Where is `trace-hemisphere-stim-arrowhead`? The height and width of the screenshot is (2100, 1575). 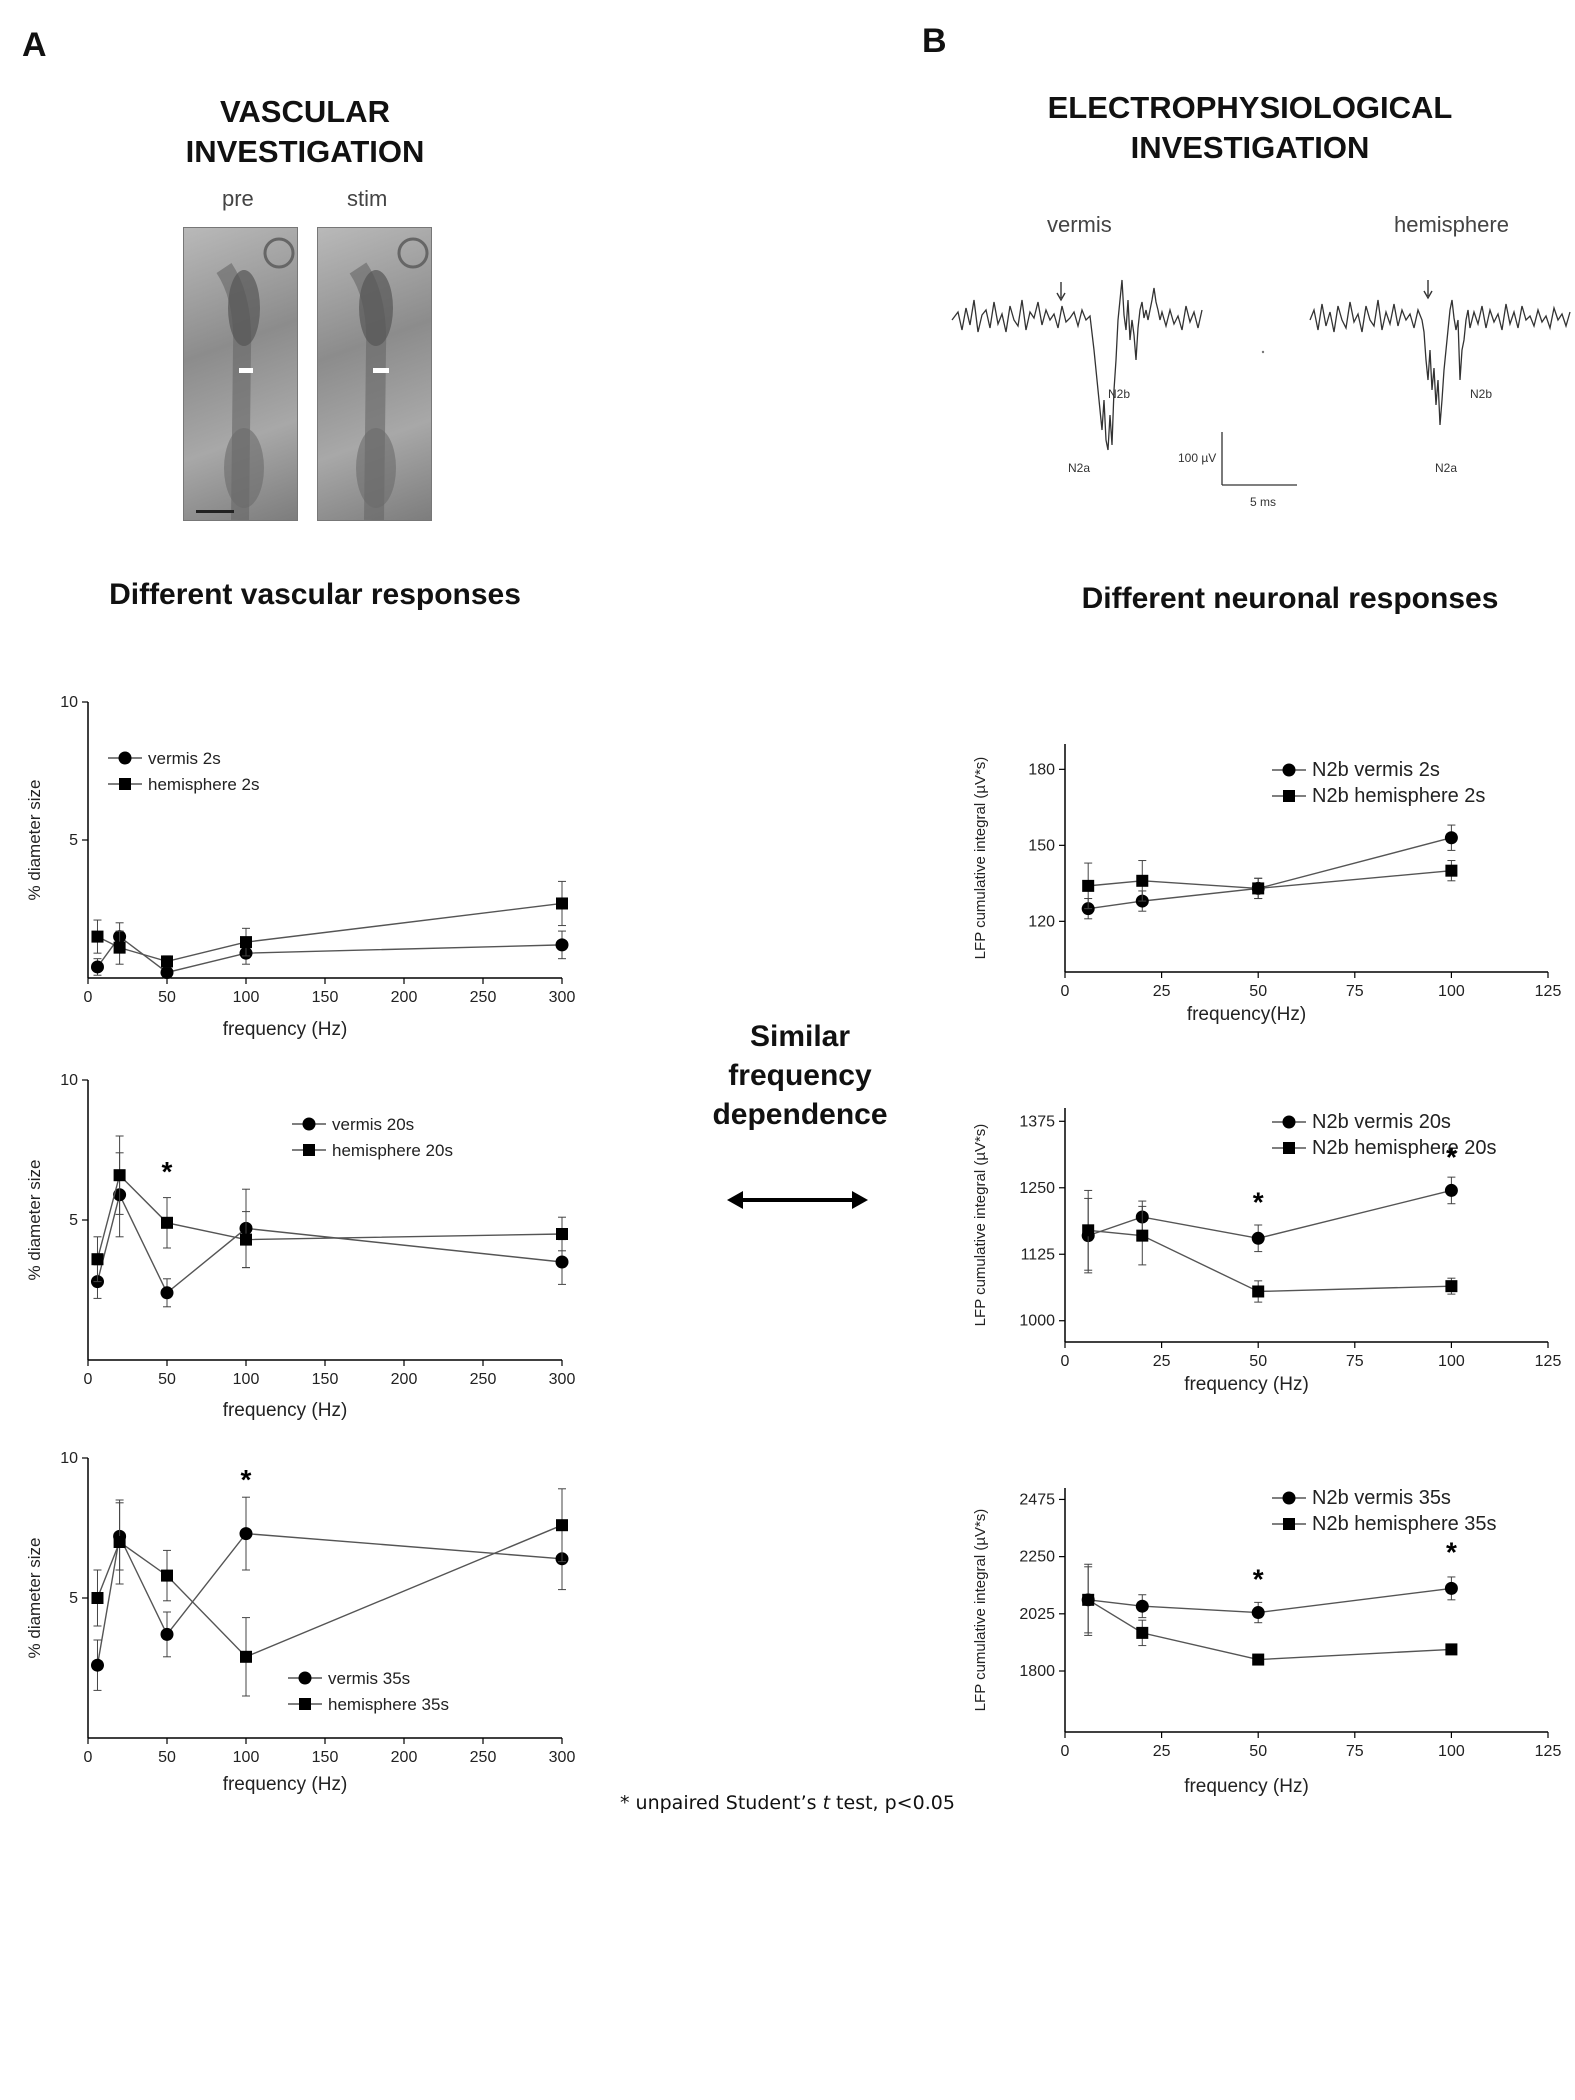
trace-hemisphere-stim-arrowhead is located at coordinates (1428, 295).